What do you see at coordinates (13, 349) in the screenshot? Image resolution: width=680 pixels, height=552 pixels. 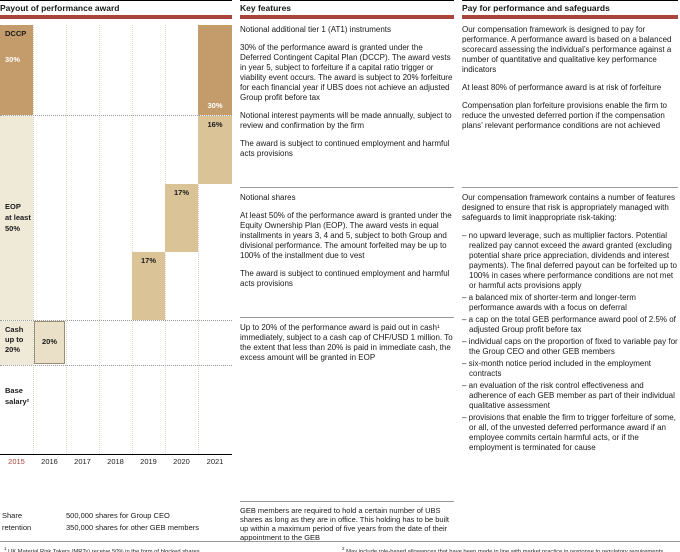 I see `band-sublabel-cash-2: 20%` at bounding box center [13, 349].